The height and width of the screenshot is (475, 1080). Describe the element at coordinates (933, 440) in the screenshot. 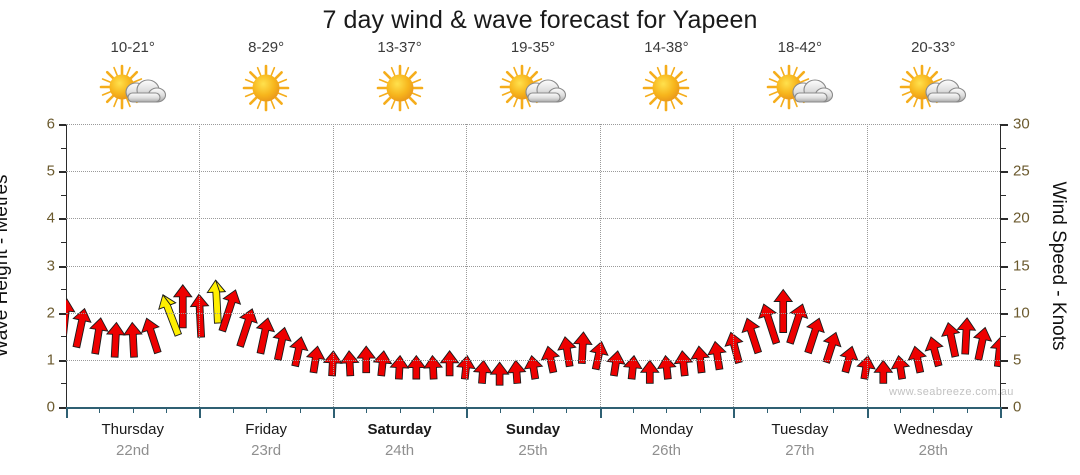

I see `day-footer-wednesday: Wednesday 28th` at that location.